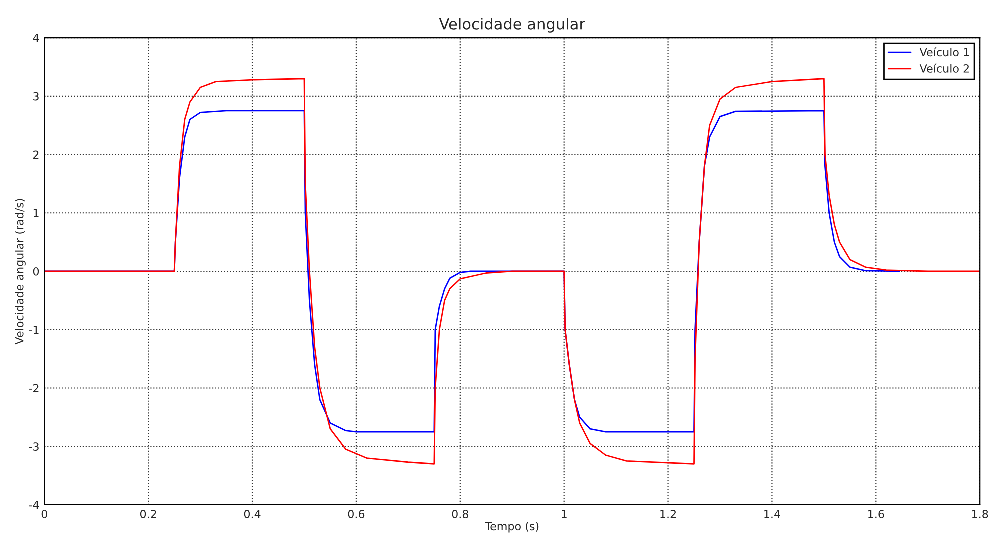  Describe the element at coordinates (36, 96) in the screenshot. I see `y-tick-label: 3` at that location.